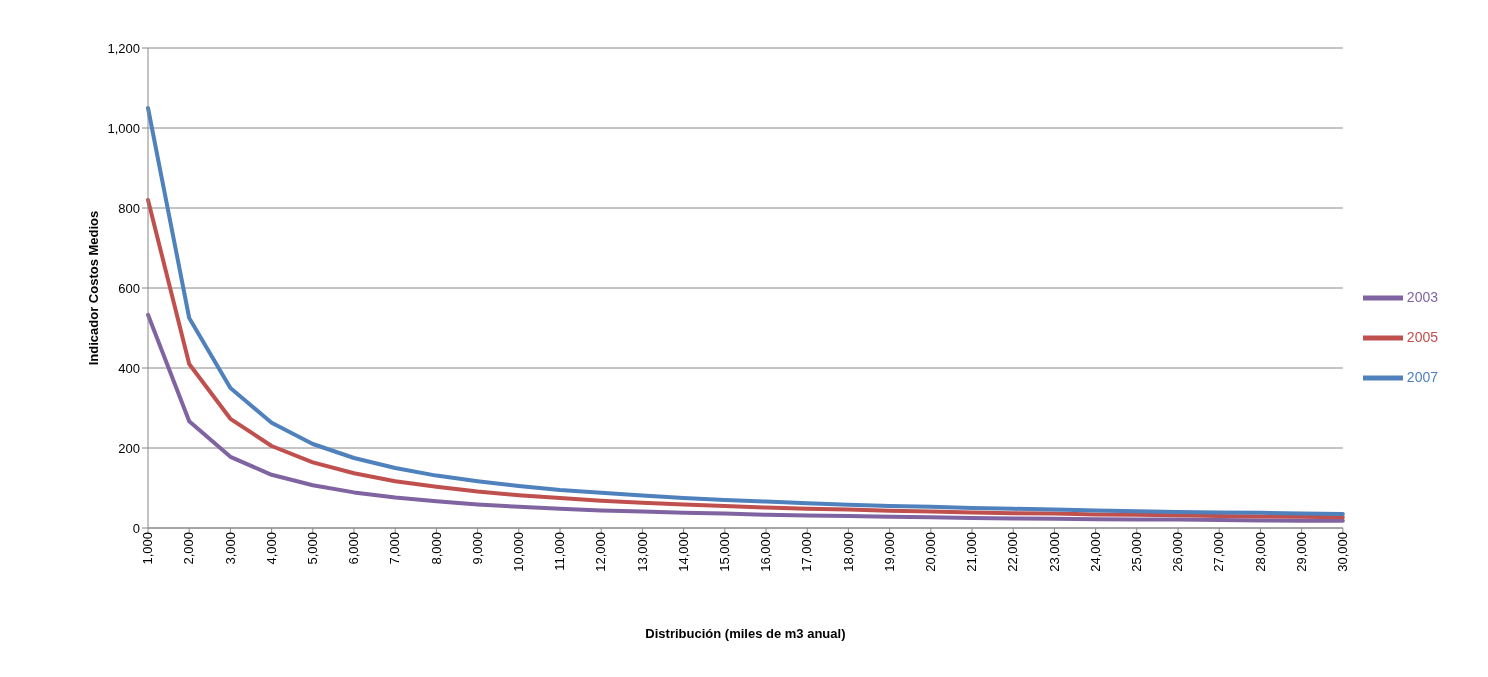 Image resolution: width=1488 pixels, height=677 pixels. Describe the element at coordinates (129, 288) in the screenshot. I see `y-tick-label: 600` at that location.